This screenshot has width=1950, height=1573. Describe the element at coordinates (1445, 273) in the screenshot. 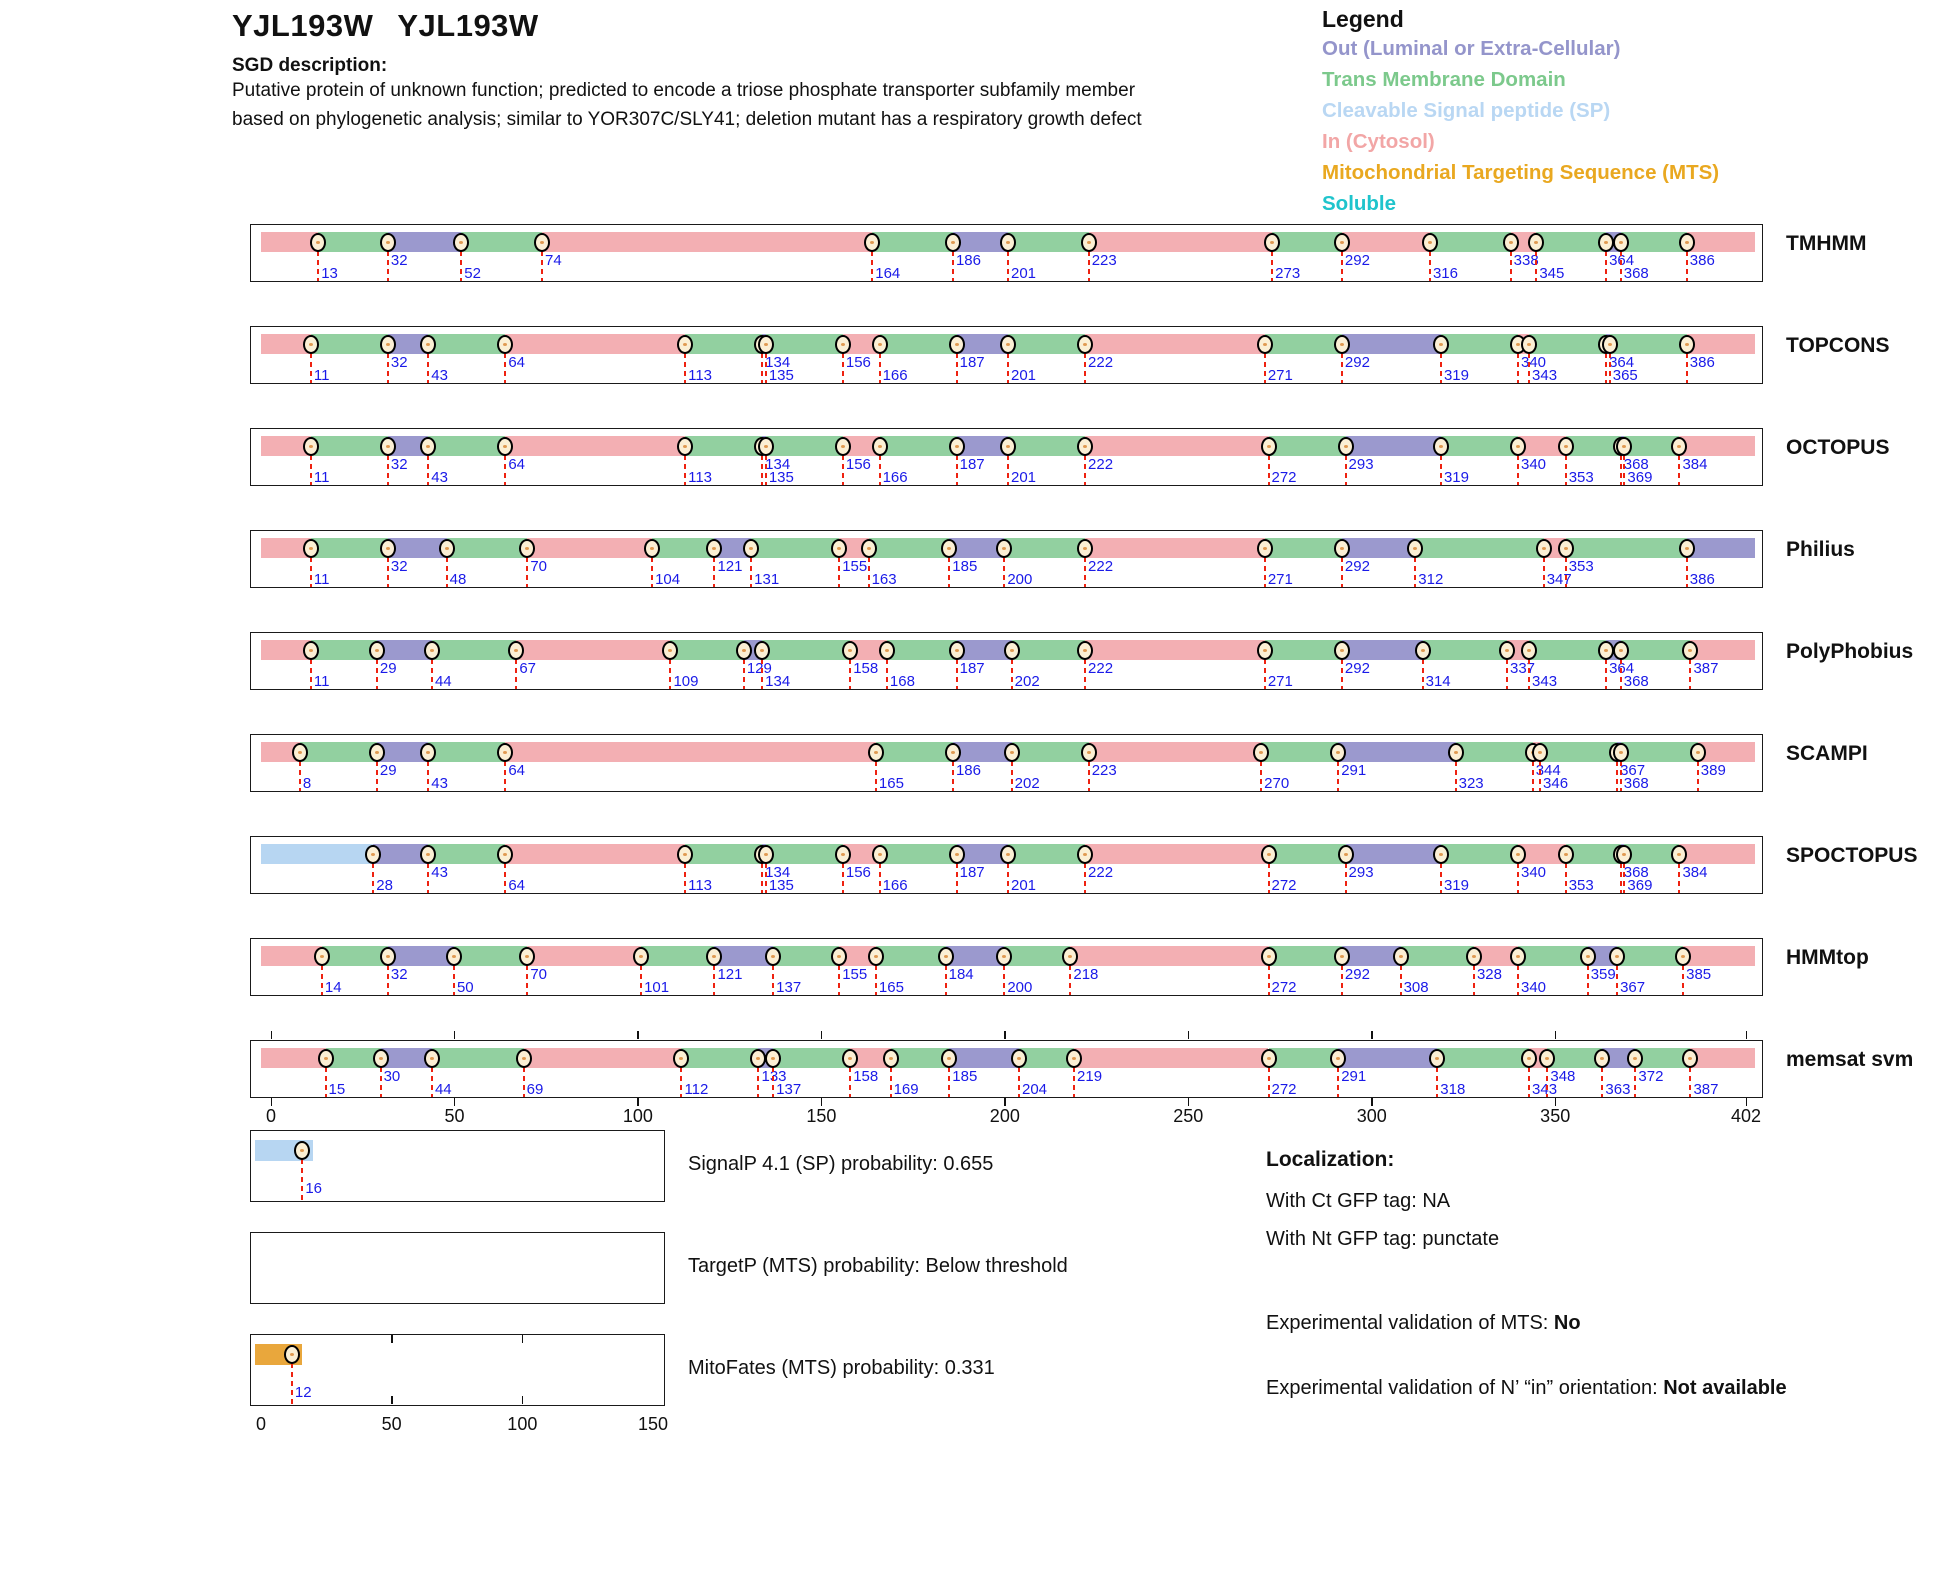

I see `boundary-number: 316` at that location.